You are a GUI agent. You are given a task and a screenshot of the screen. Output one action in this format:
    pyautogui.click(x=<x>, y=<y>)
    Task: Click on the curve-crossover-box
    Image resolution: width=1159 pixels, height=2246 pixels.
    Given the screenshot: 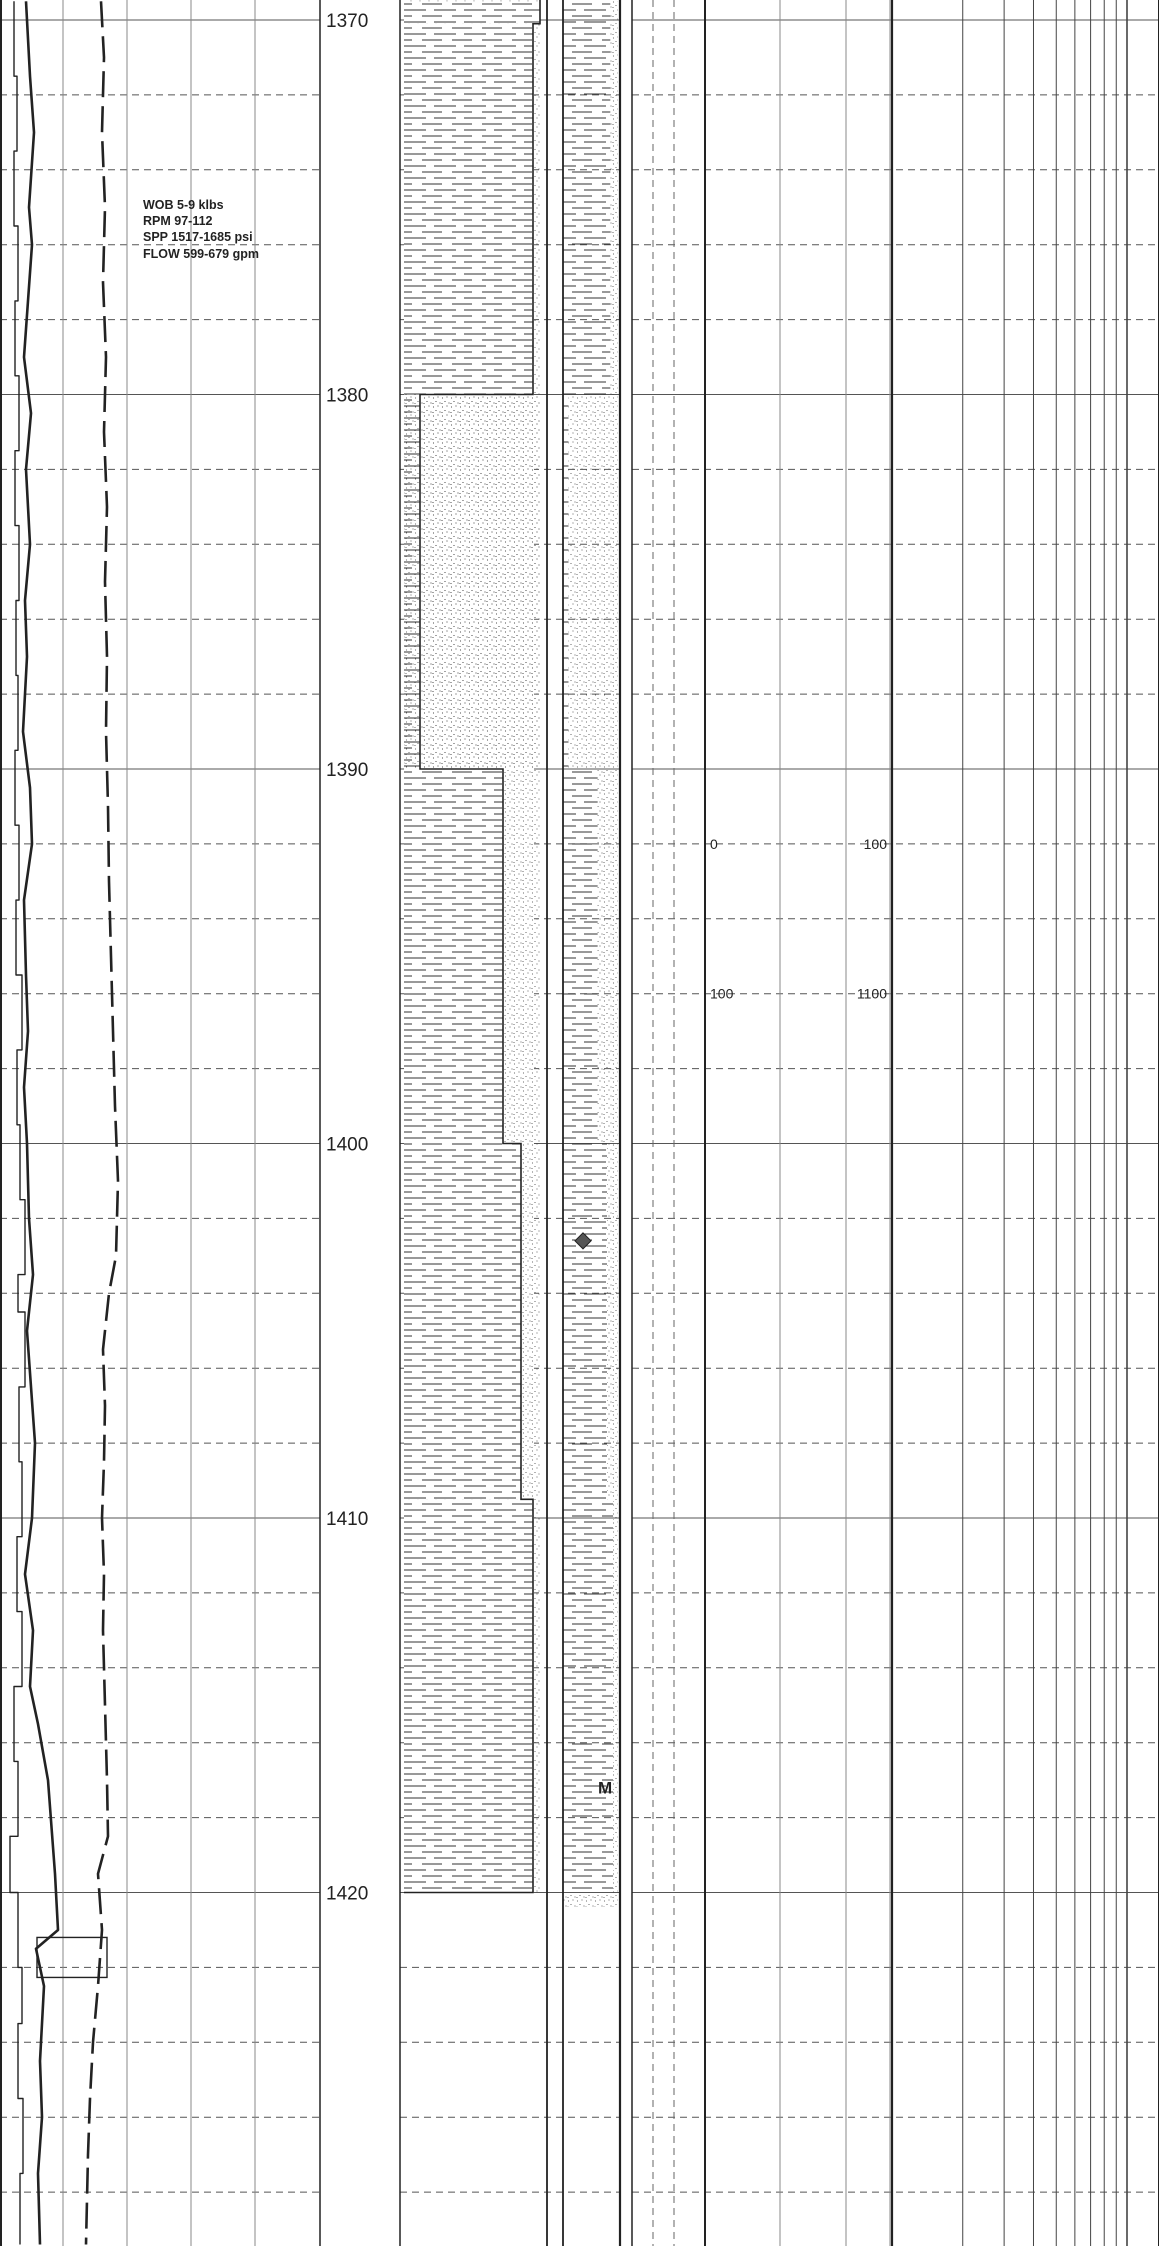 What is the action you would take?
    pyautogui.click(x=72, y=1957)
    